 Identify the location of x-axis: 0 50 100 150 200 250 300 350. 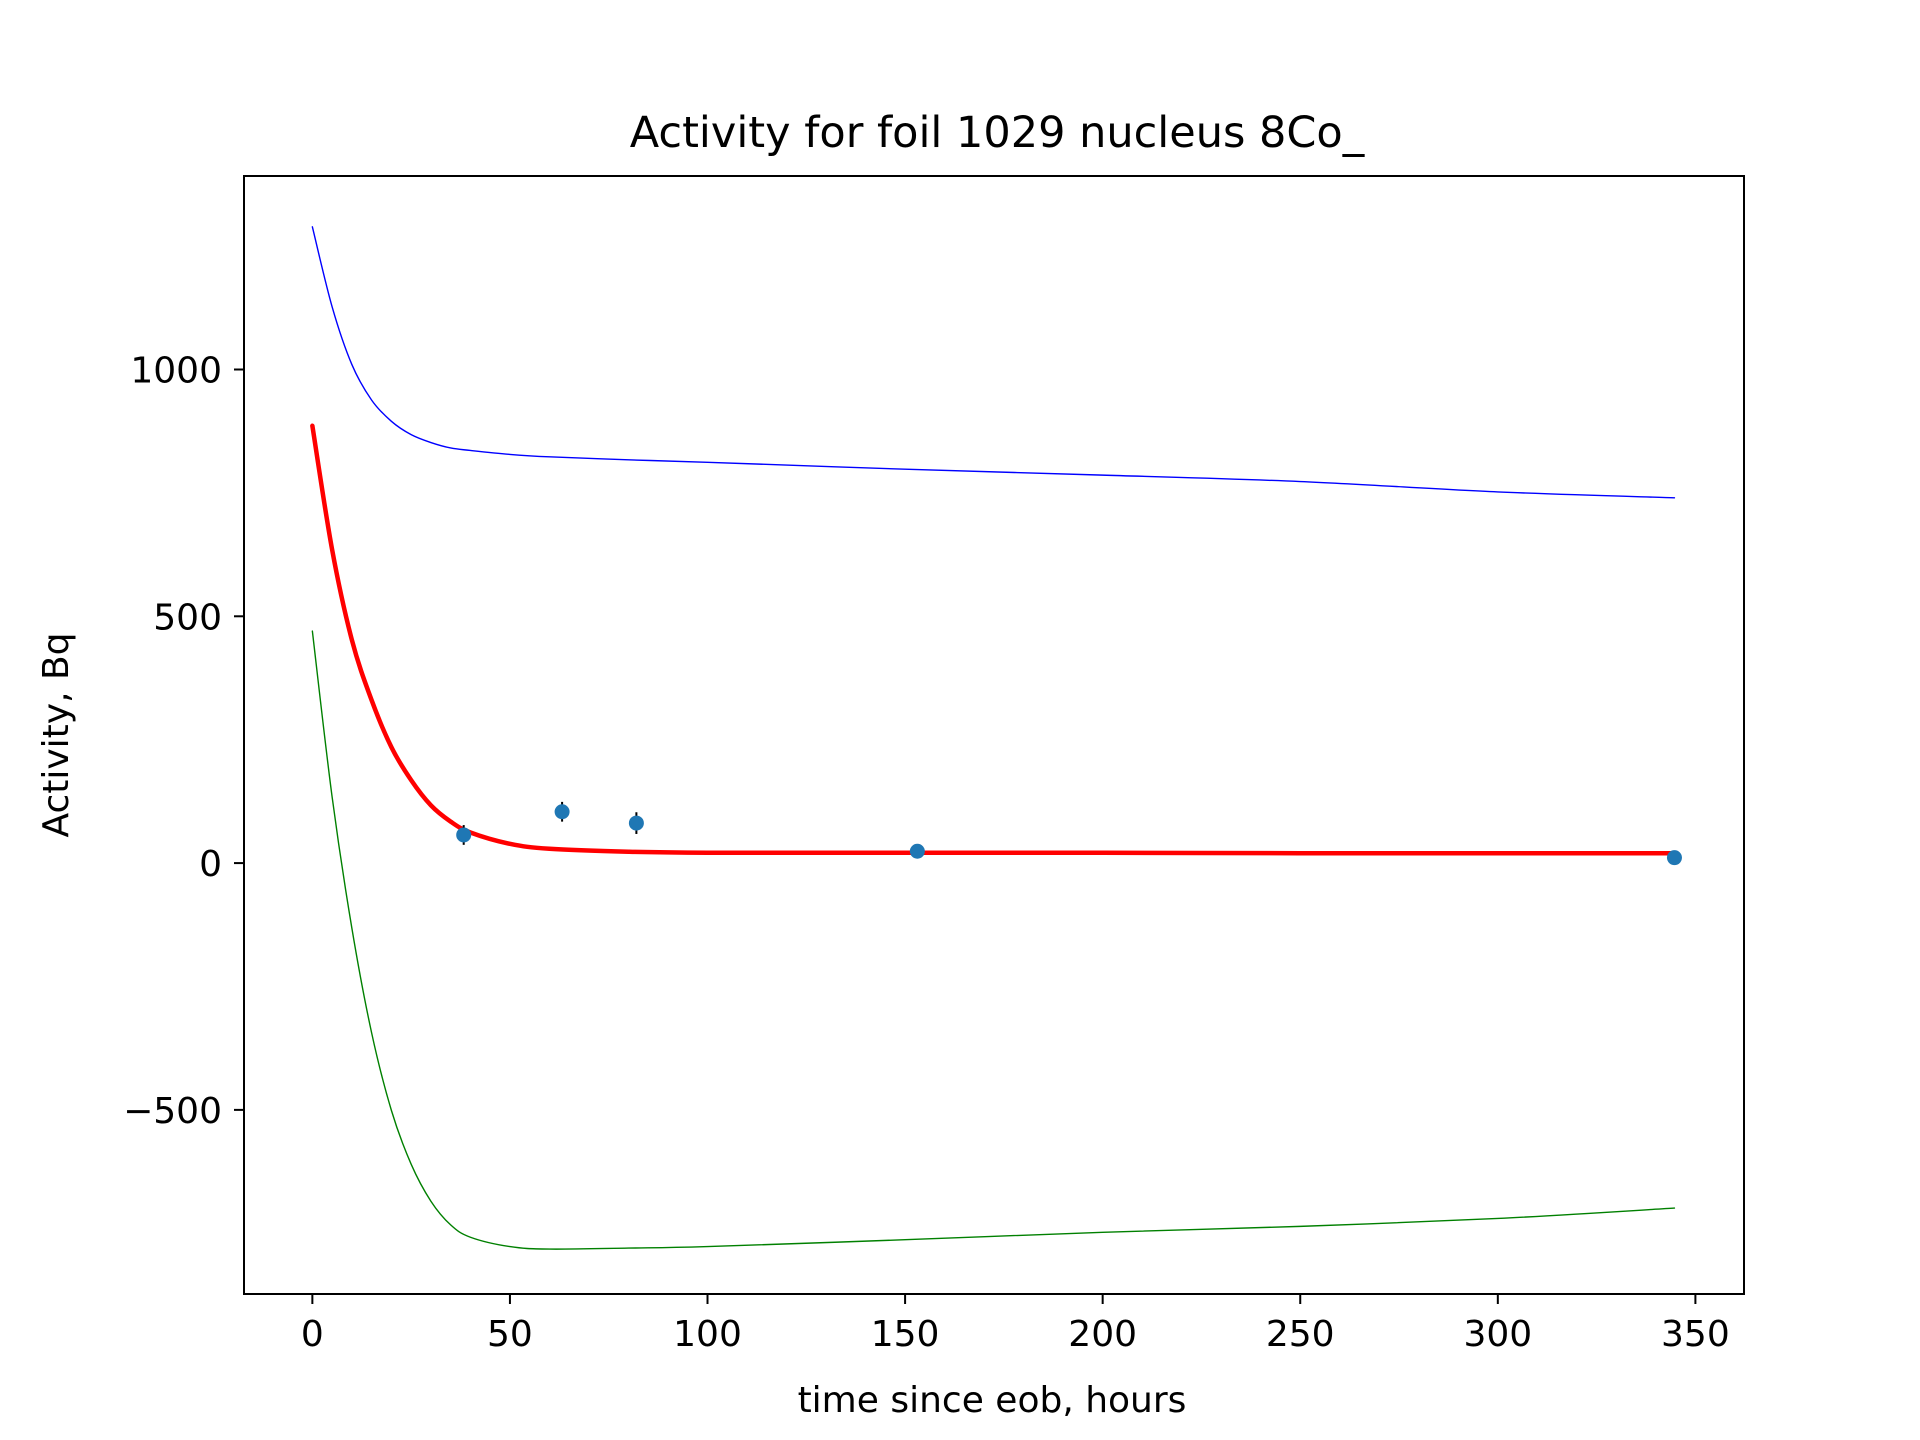
(1015, 1324).